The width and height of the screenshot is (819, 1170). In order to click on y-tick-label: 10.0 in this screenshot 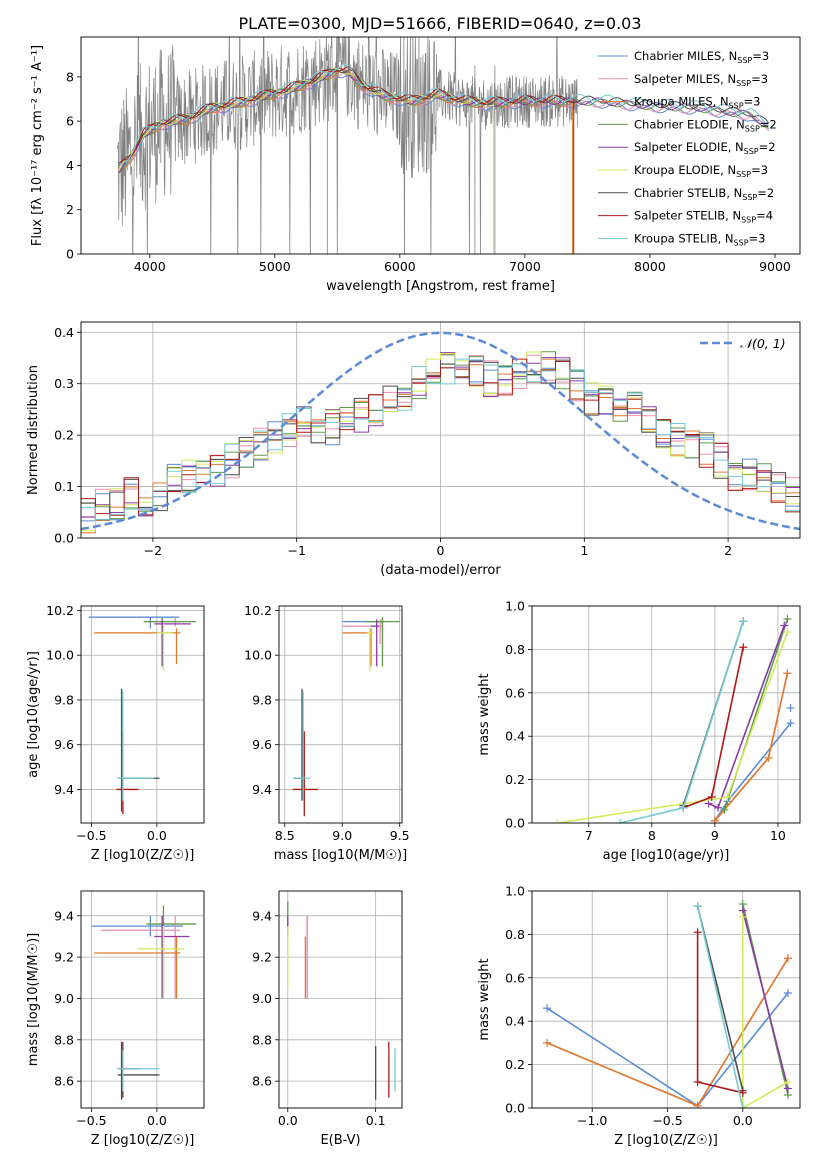, I will do `click(258, 655)`.